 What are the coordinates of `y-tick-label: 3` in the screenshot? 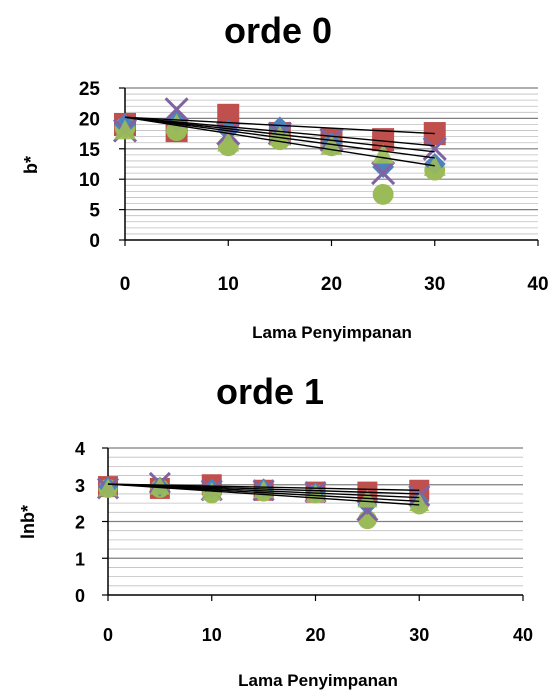 It's located at (80, 486).